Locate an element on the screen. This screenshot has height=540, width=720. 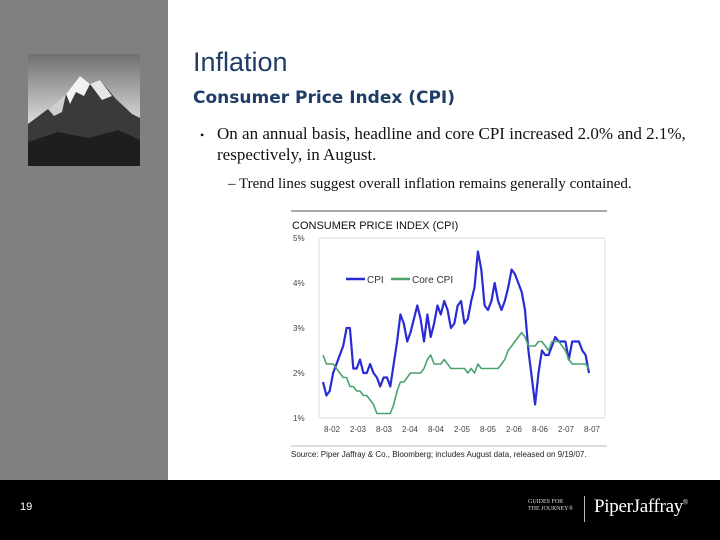
x-tick-label: 2-06 is located at coordinates (514, 429).